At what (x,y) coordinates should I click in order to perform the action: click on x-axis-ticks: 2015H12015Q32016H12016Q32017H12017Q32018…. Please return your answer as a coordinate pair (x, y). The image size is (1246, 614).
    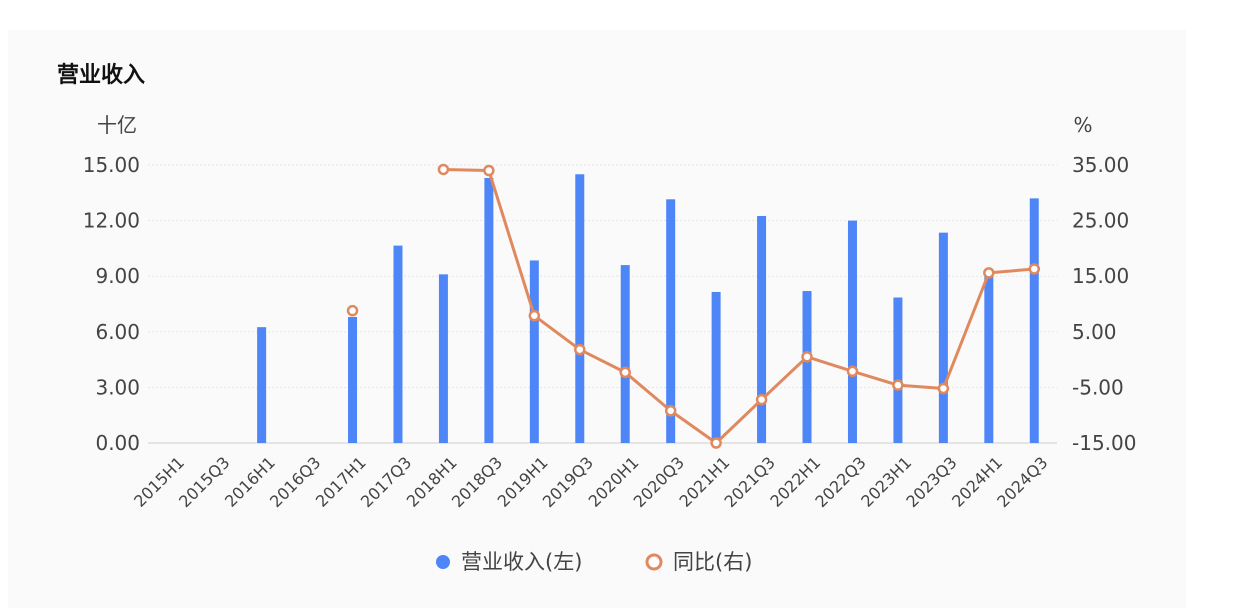
    Looking at the image, I should click on (590, 482).